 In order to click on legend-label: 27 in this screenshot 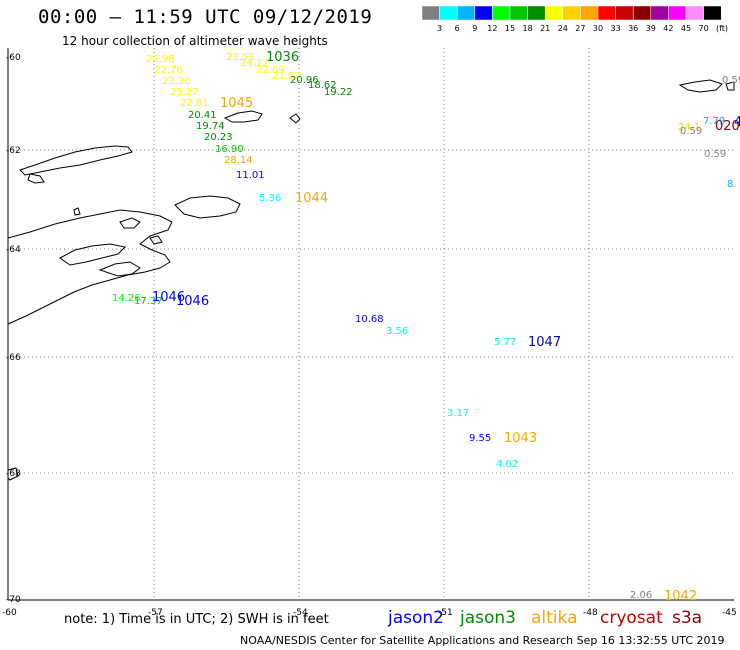, I will do `click(580, 28)`.